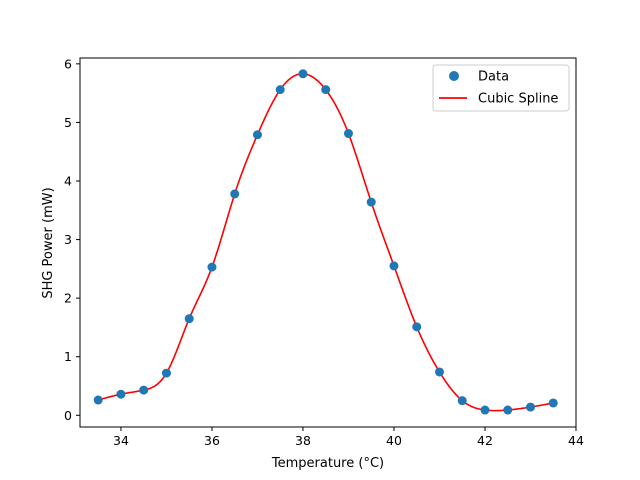 This screenshot has width=640, height=480. I want to click on x-tick-label: 42, so click(485, 440).